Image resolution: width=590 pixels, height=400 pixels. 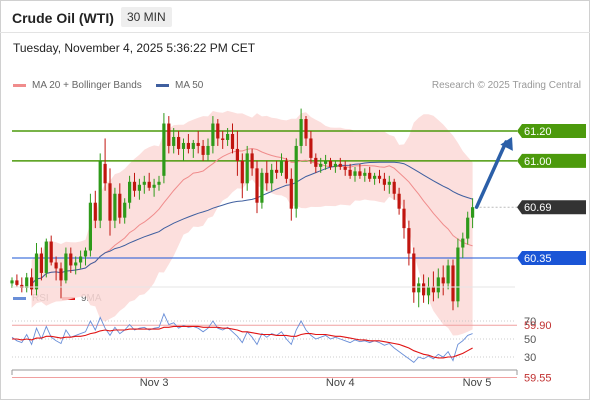 What do you see at coordinates (77, 85) in the screenshot?
I see `legend-ma20: MA 20 + Bollinger Bands` at bounding box center [77, 85].